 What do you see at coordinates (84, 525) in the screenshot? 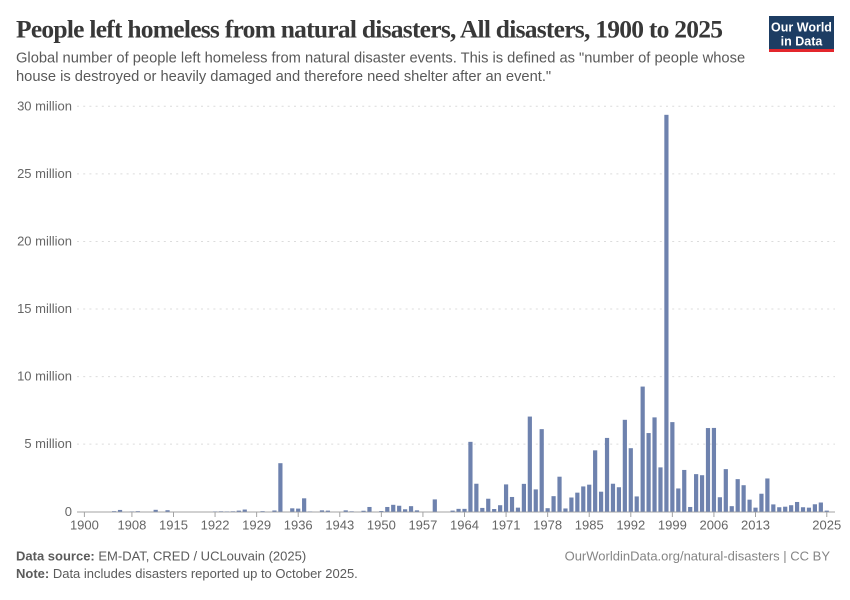
I see `svg-text: 1900` at bounding box center [84, 525].